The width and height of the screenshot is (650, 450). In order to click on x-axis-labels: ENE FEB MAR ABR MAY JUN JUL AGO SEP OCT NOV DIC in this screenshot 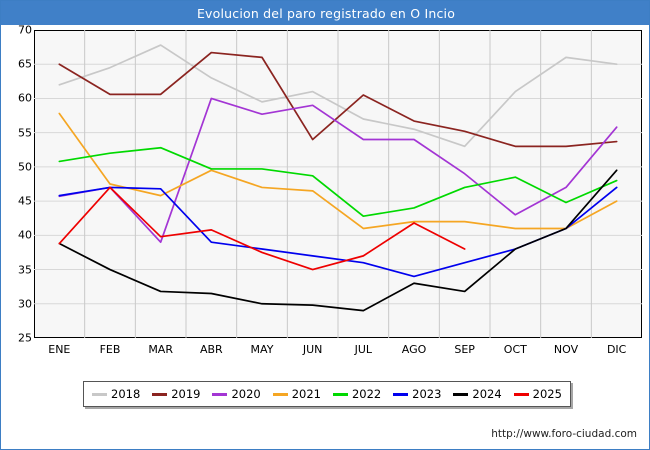, I will do `click(338, 352)`.